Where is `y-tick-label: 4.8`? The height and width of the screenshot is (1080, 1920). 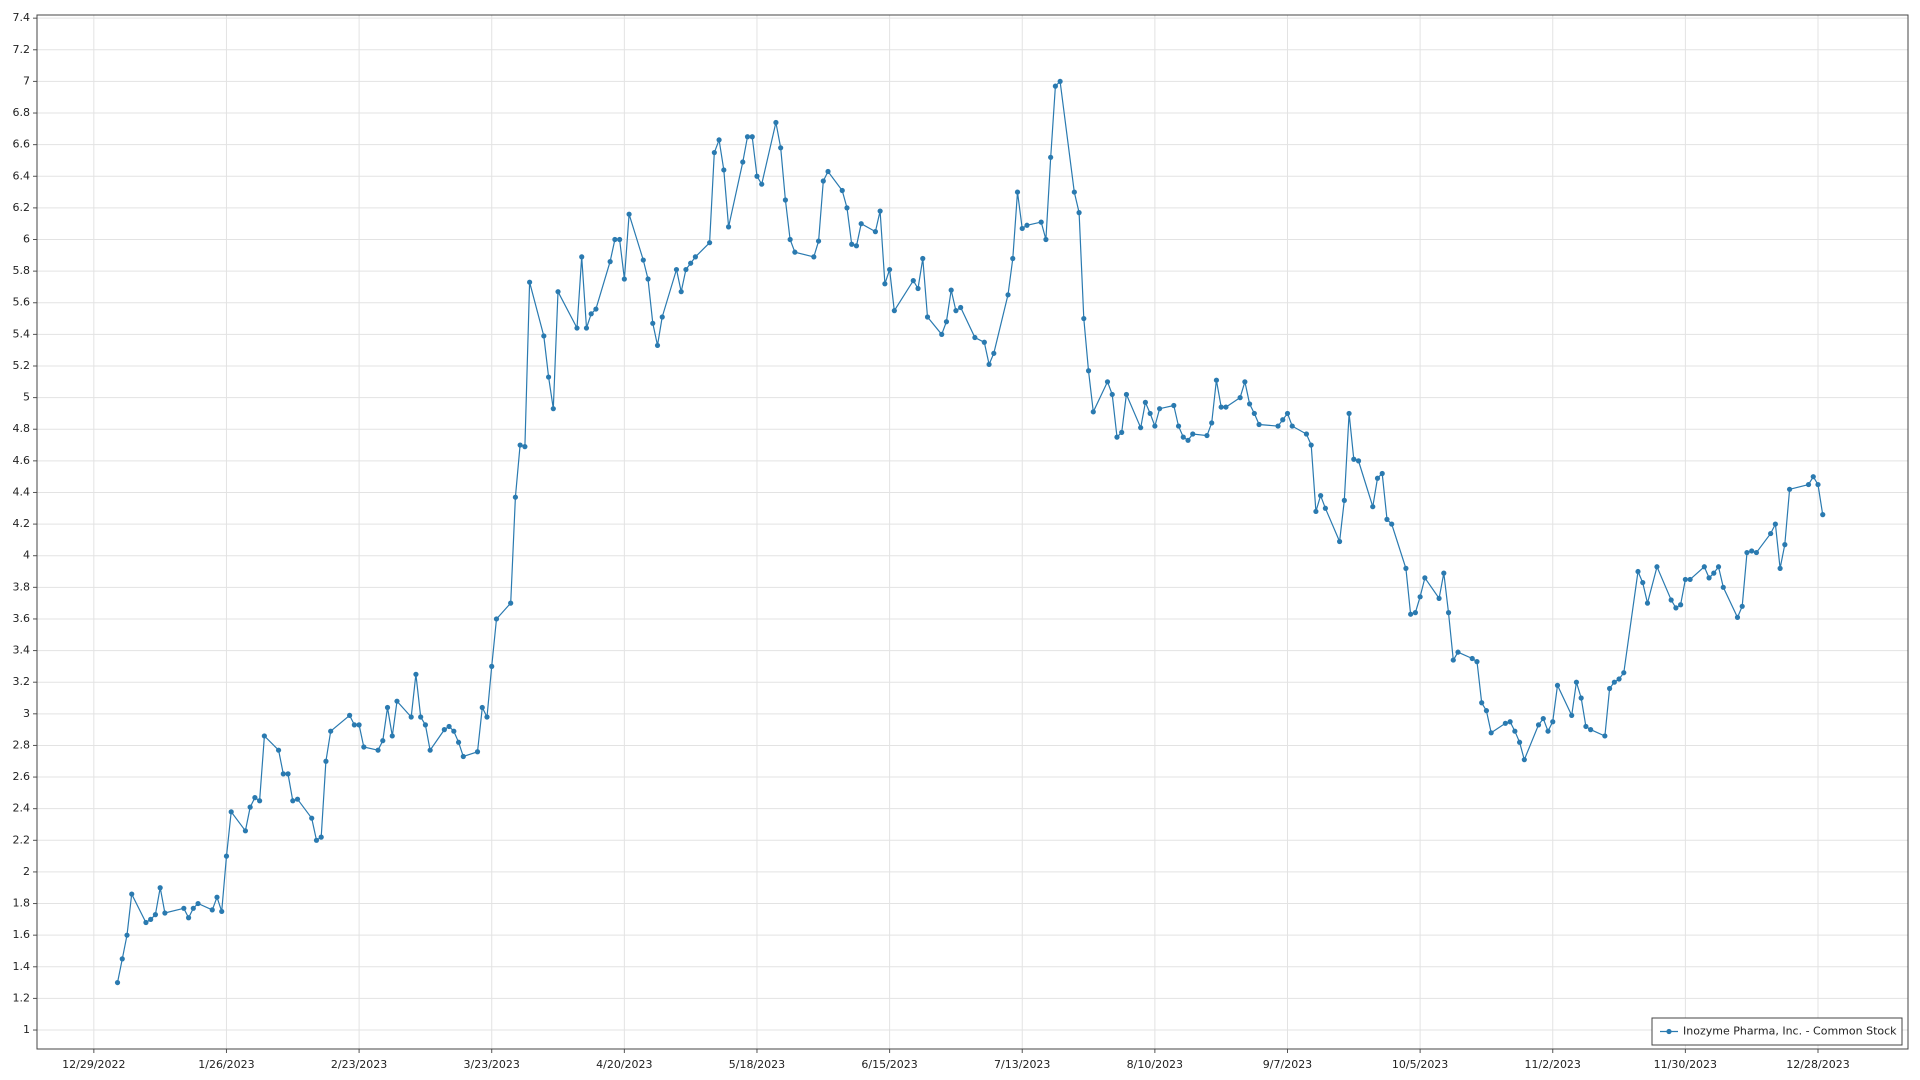 y-tick-label: 4.8 is located at coordinates (22, 428).